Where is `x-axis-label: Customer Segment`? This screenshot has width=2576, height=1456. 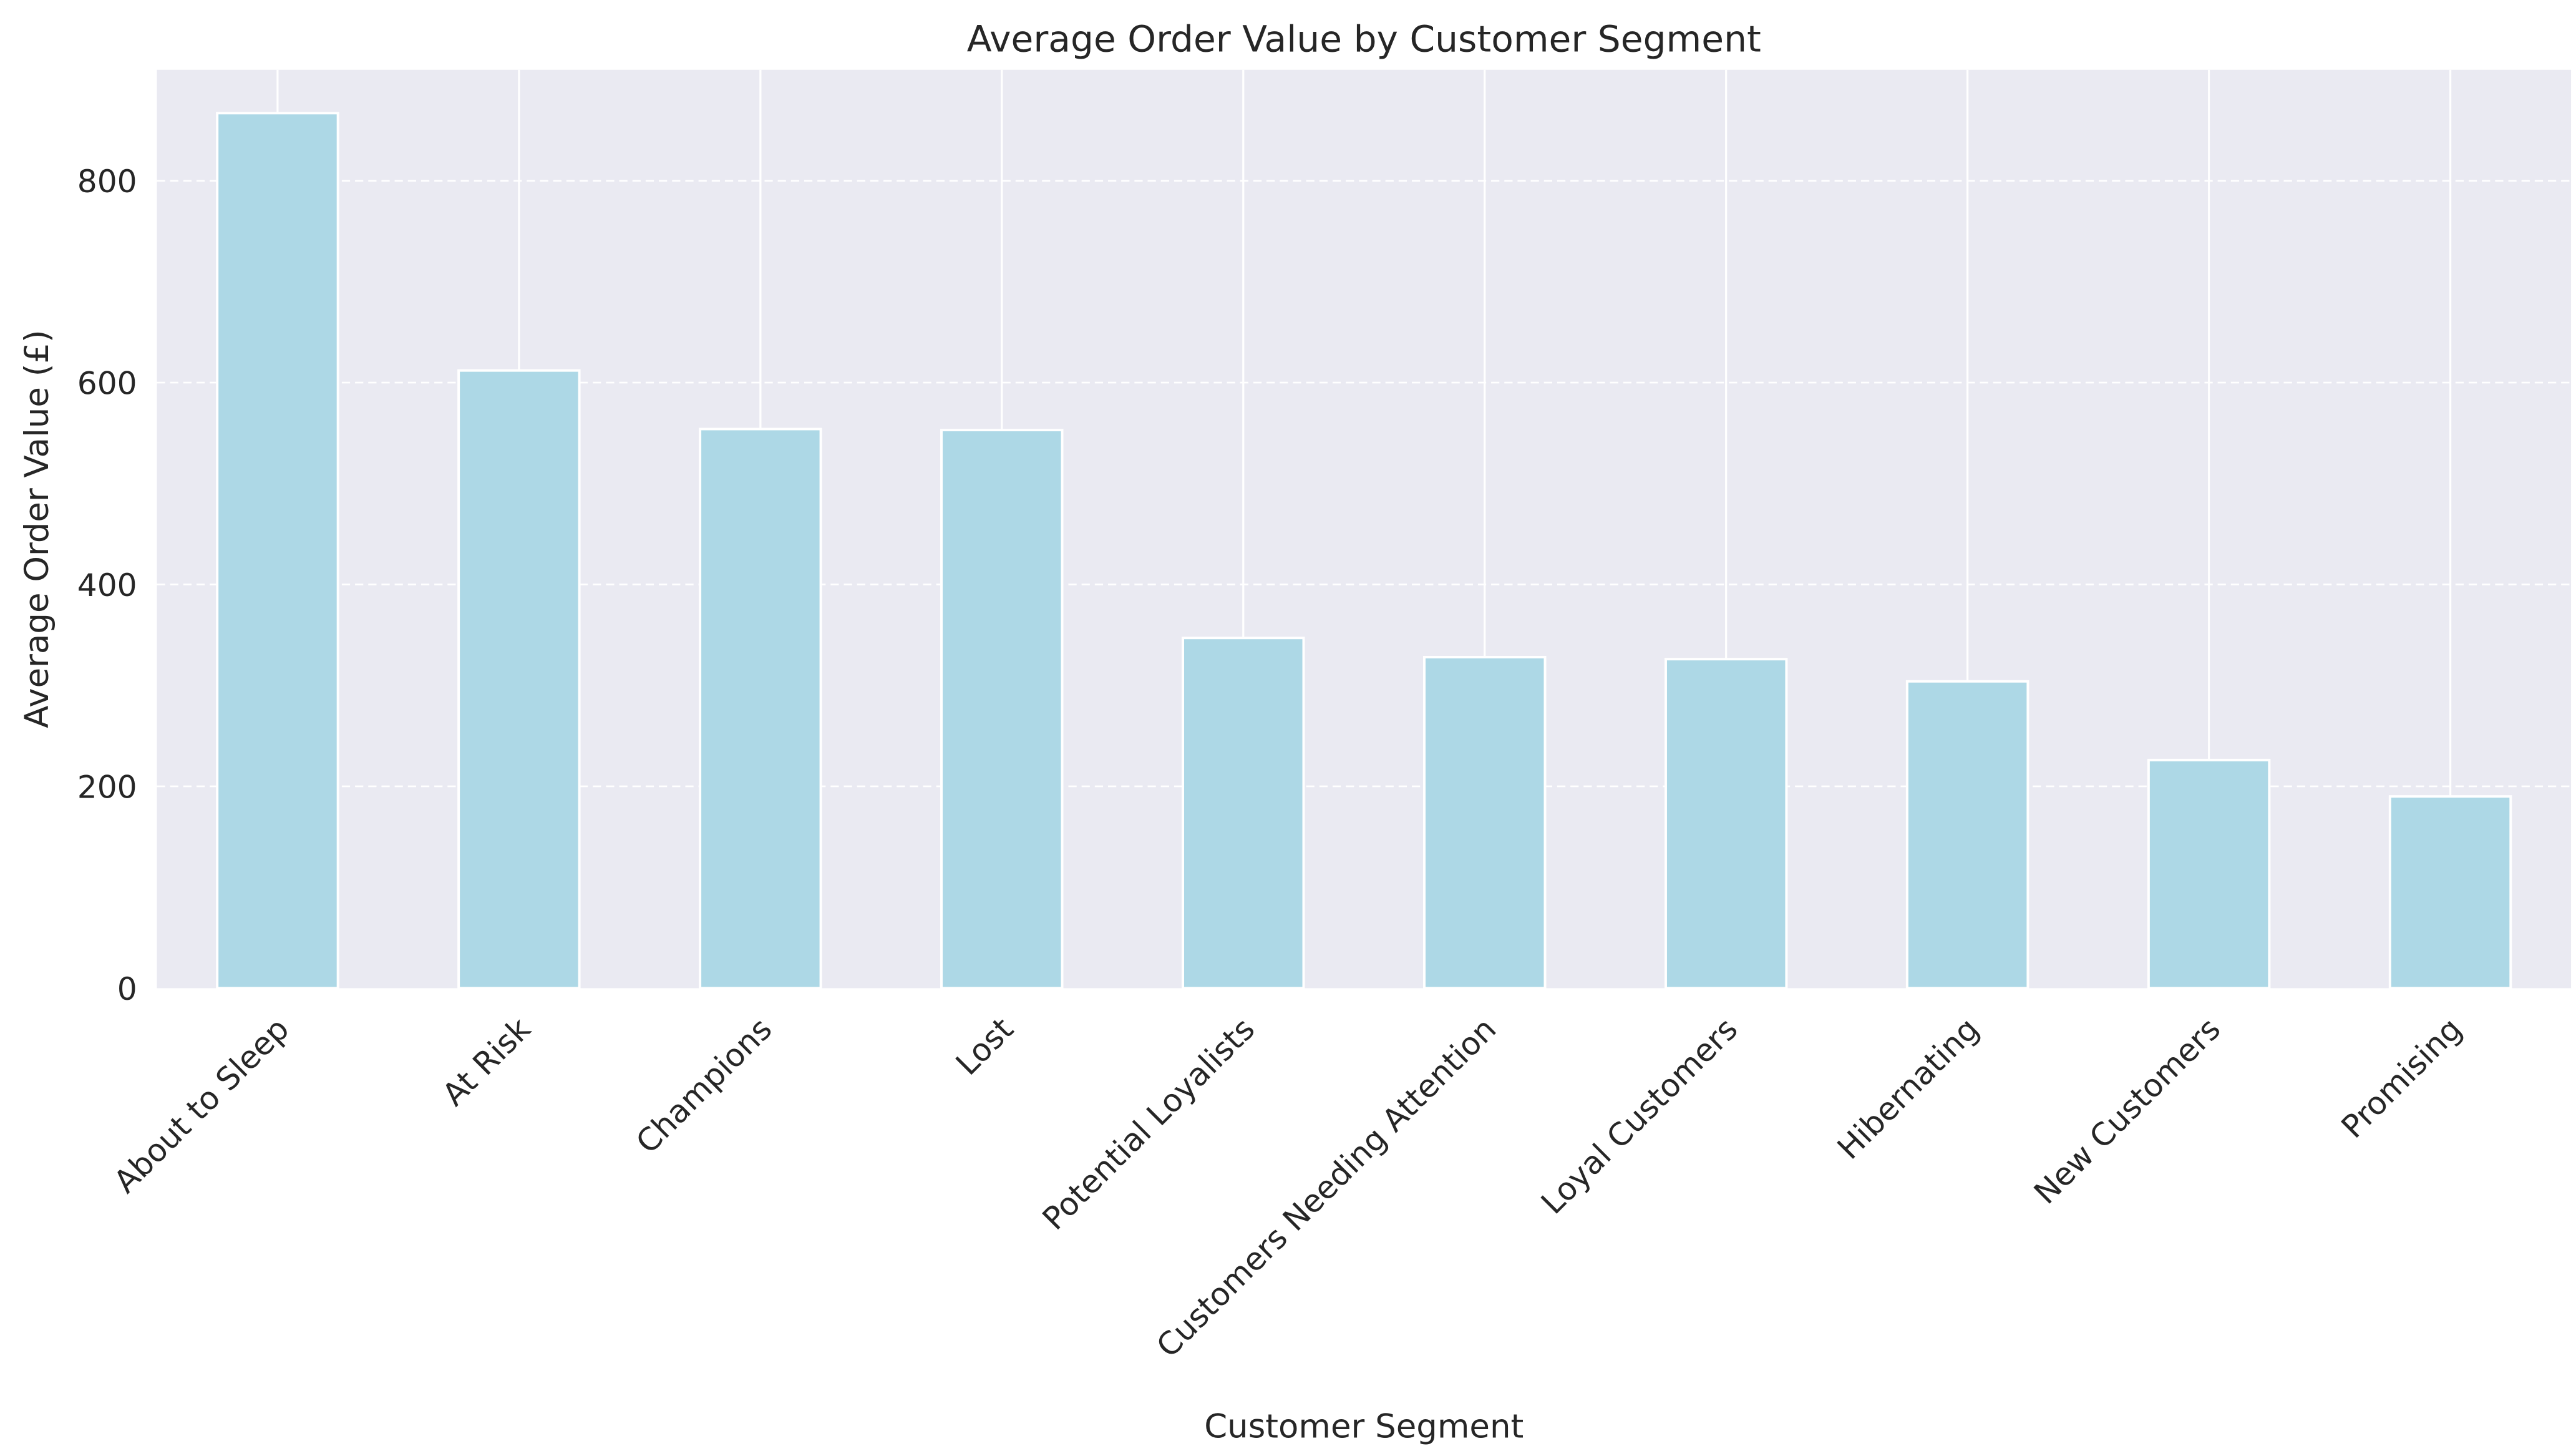
x-axis-label: Customer Segment is located at coordinates (1364, 1426).